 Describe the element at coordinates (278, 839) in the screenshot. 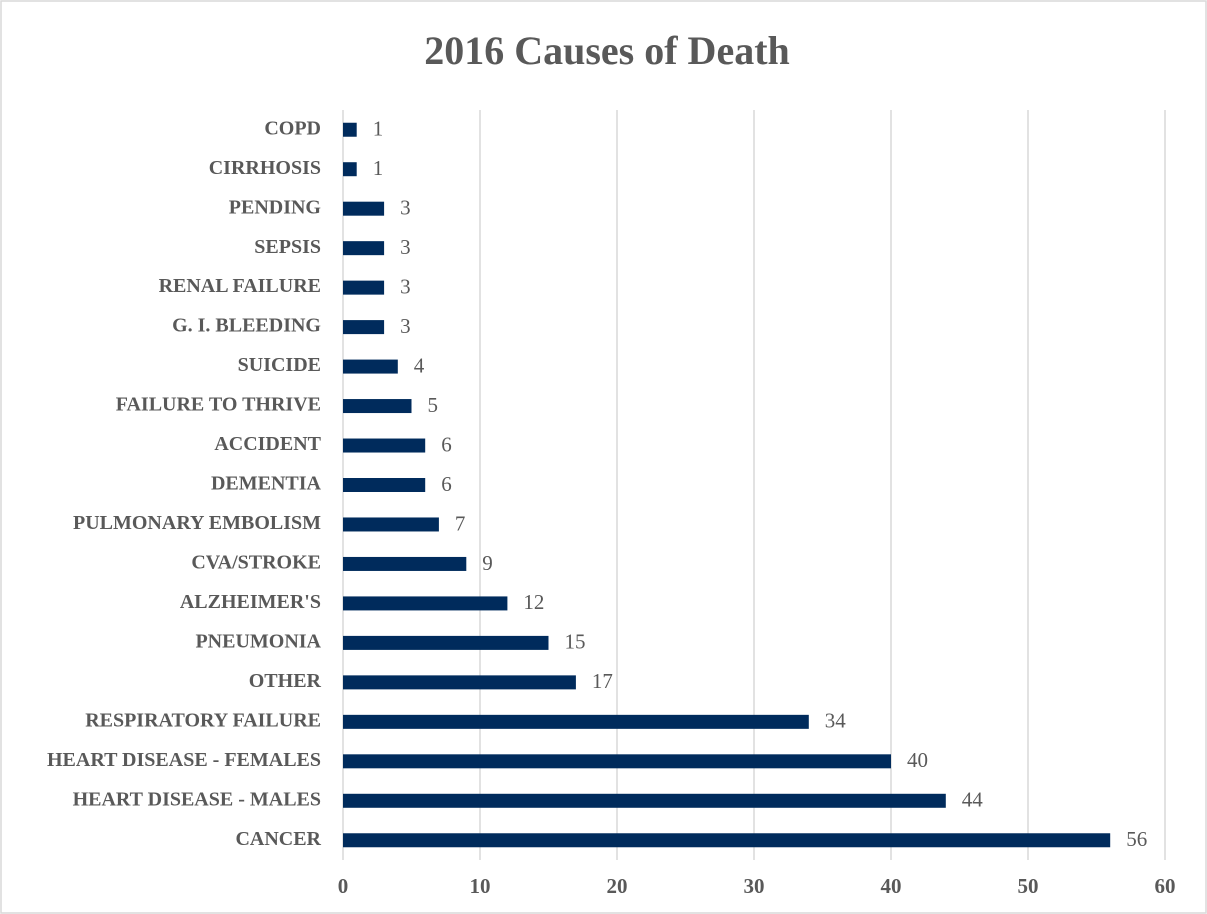

I see `y-tick-label: CANCER` at that location.